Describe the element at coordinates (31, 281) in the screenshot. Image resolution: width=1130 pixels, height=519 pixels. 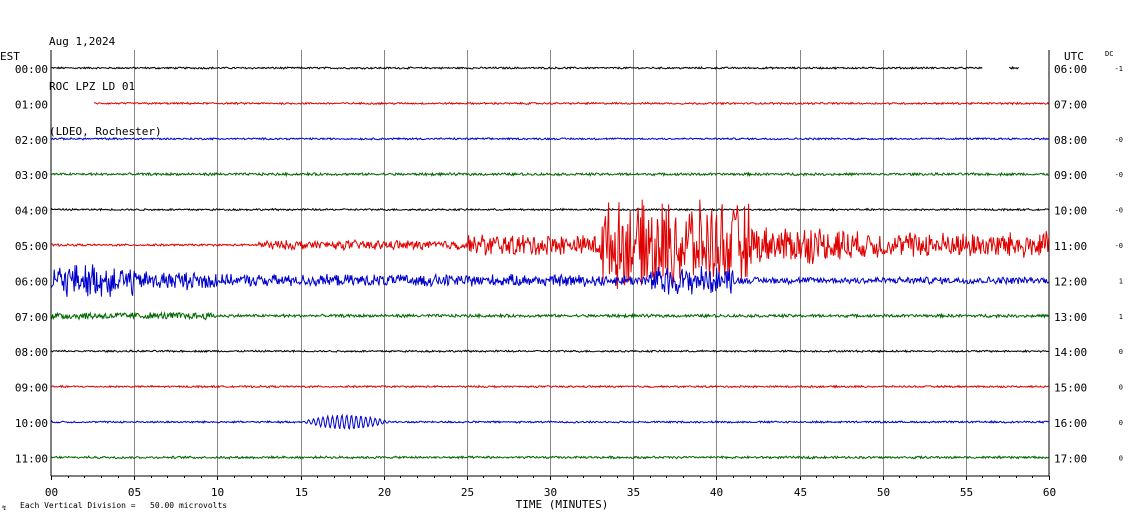
I see `est-label-06:00: 06:00` at that location.